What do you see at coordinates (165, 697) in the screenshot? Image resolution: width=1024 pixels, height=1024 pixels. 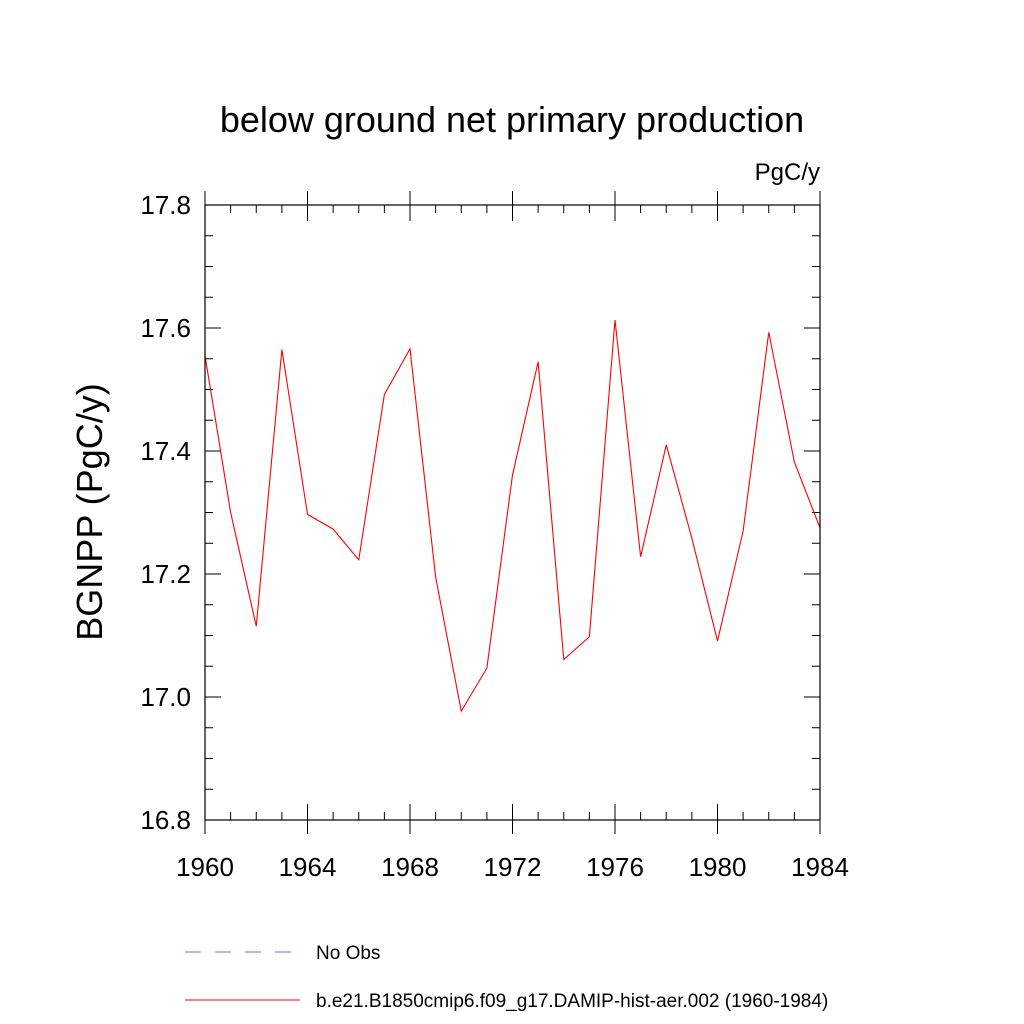 I see `y-tick-label: 17.0` at bounding box center [165, 697].